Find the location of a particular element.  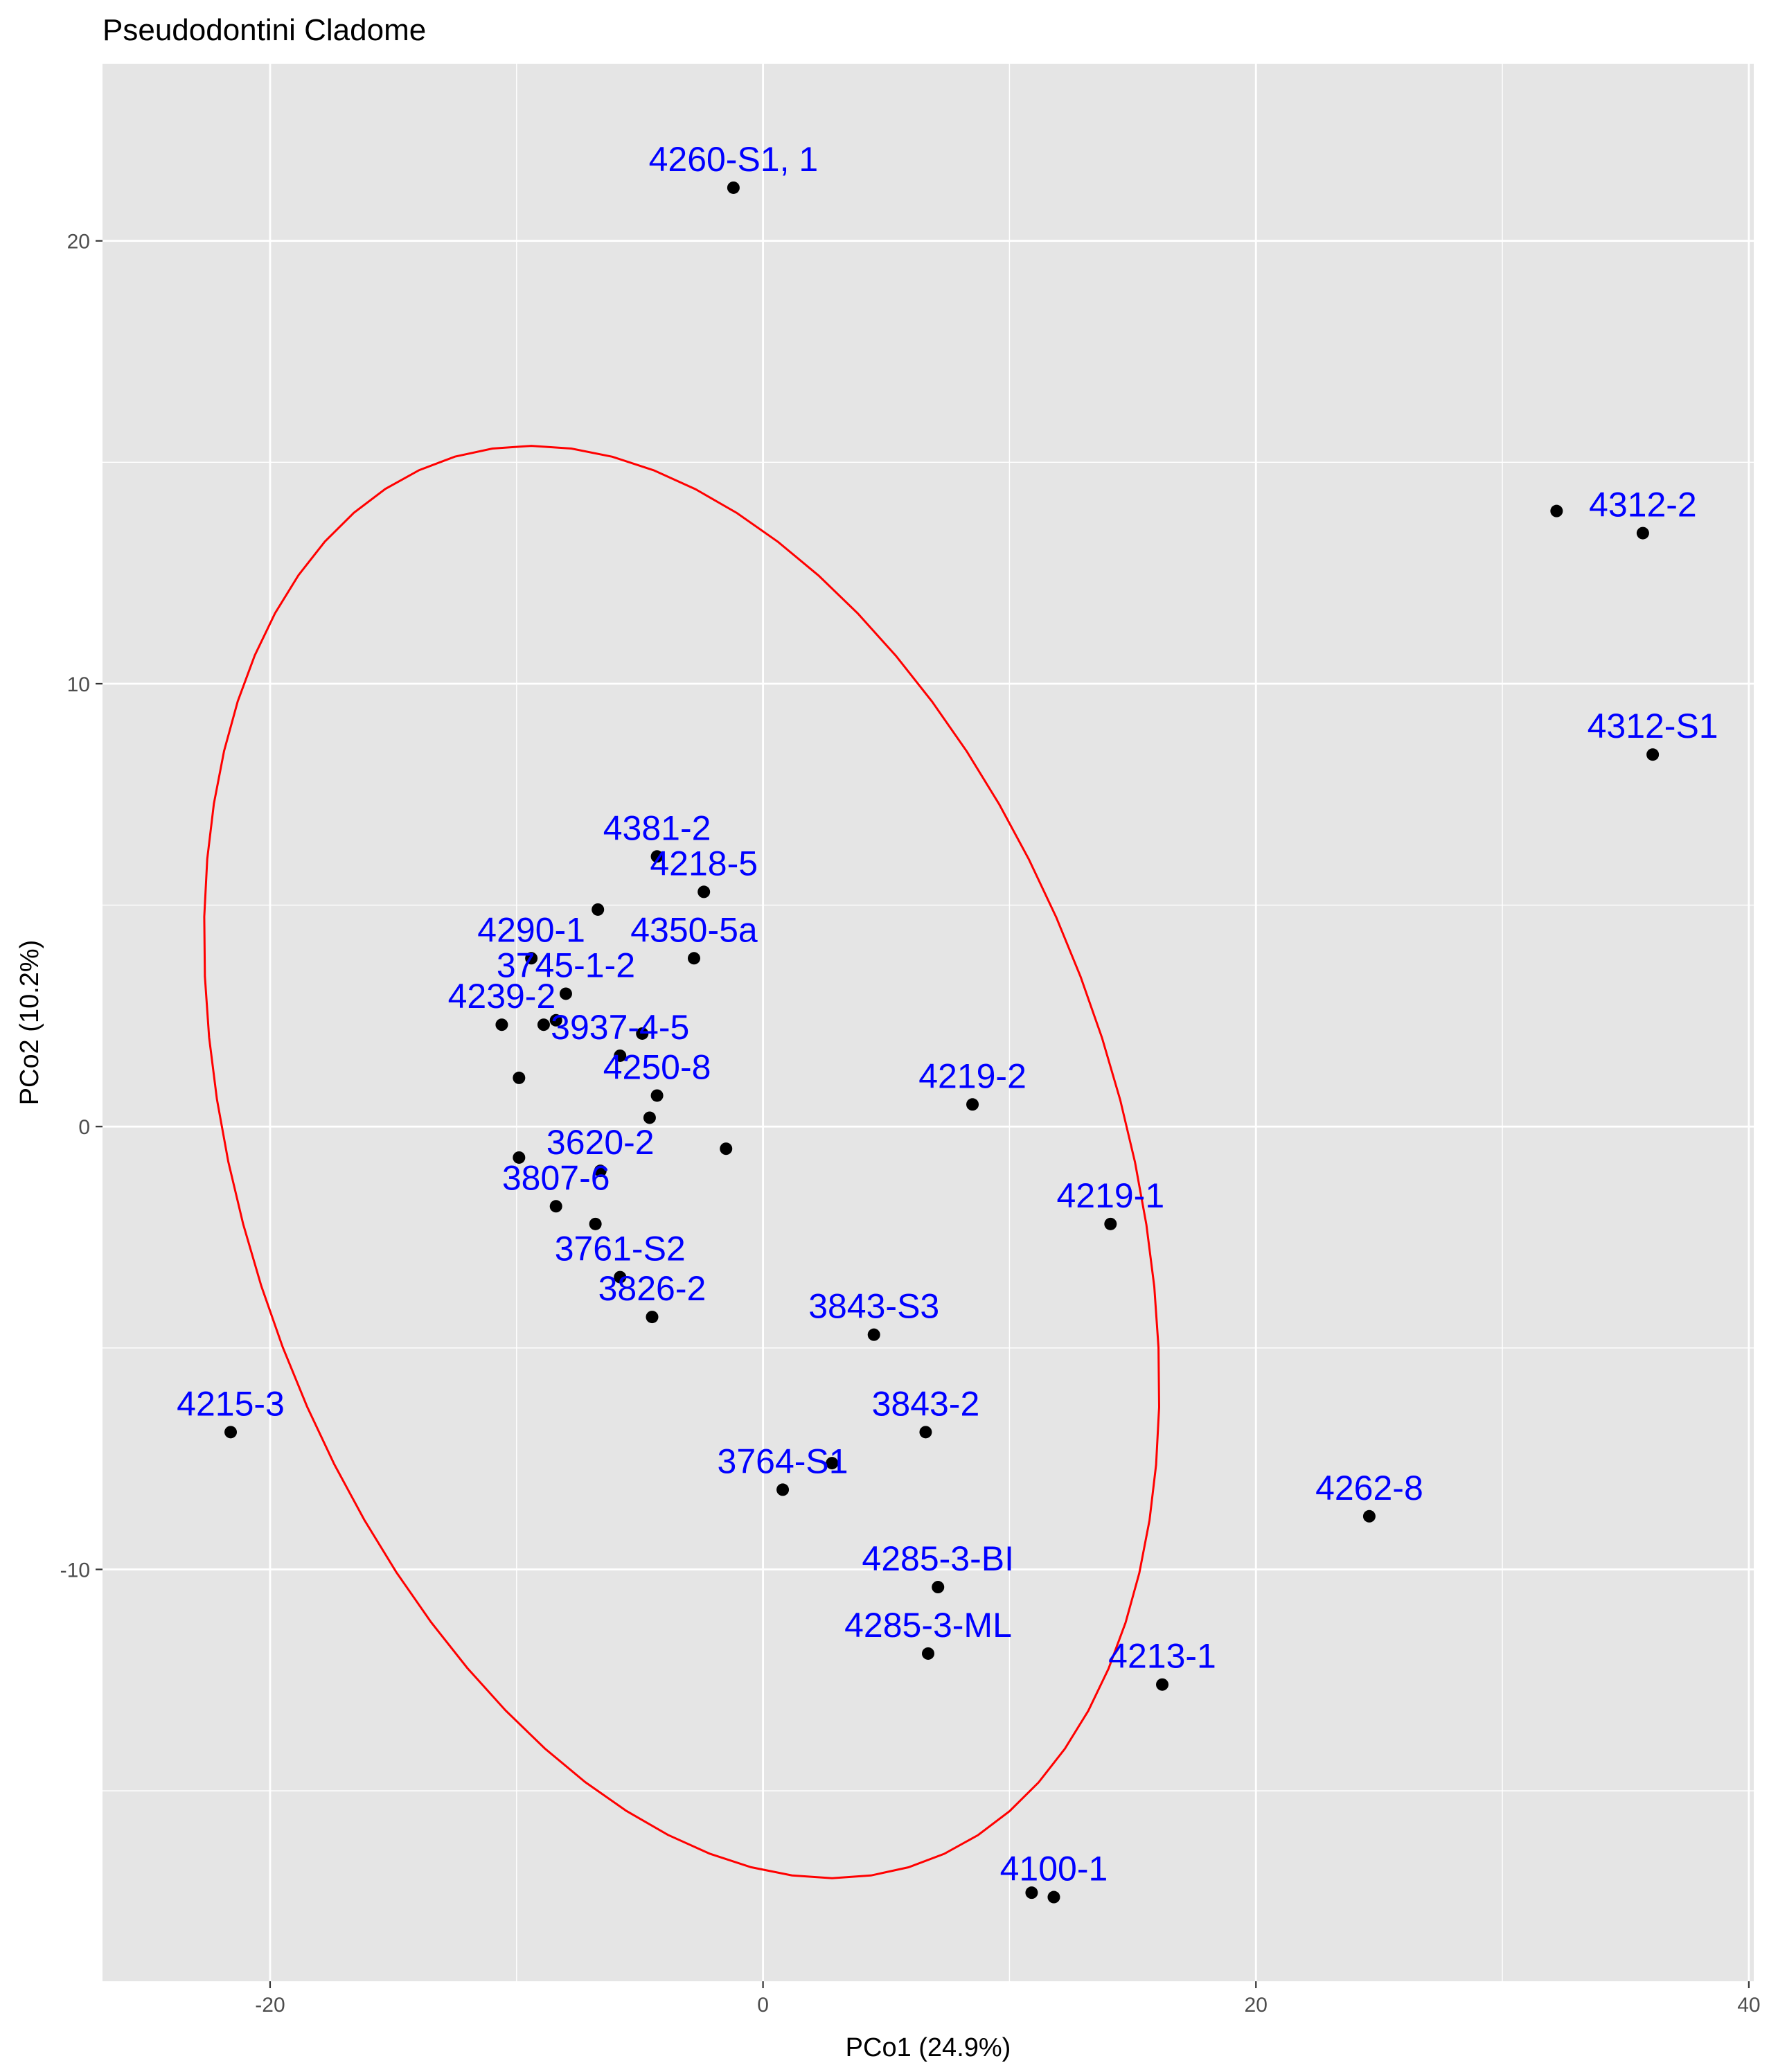

point-label: 3620-2 is located at coordinates (600, 1142).